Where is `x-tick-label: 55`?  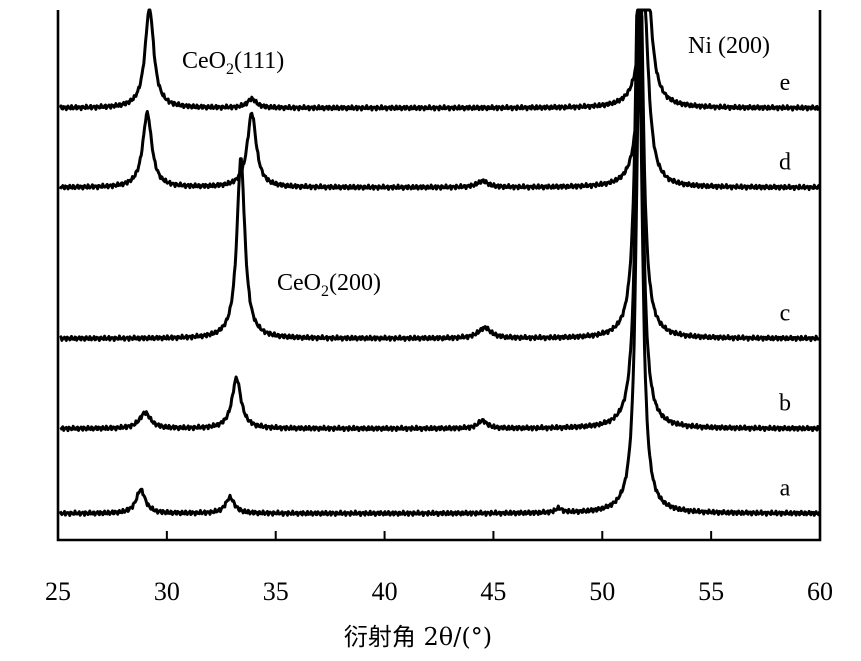 x-tick-label: 55 is located at coordinates (711, 591).